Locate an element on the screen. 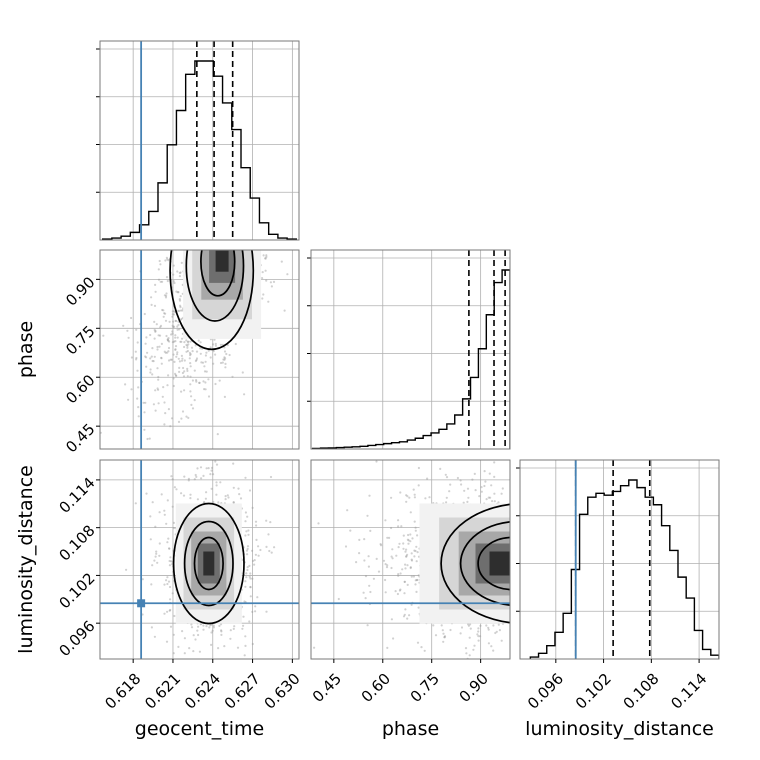 Image resolution: width=760 pixels, height=760 pixels. y-tick-label: 0.096 is located at coordinates (76, 638).